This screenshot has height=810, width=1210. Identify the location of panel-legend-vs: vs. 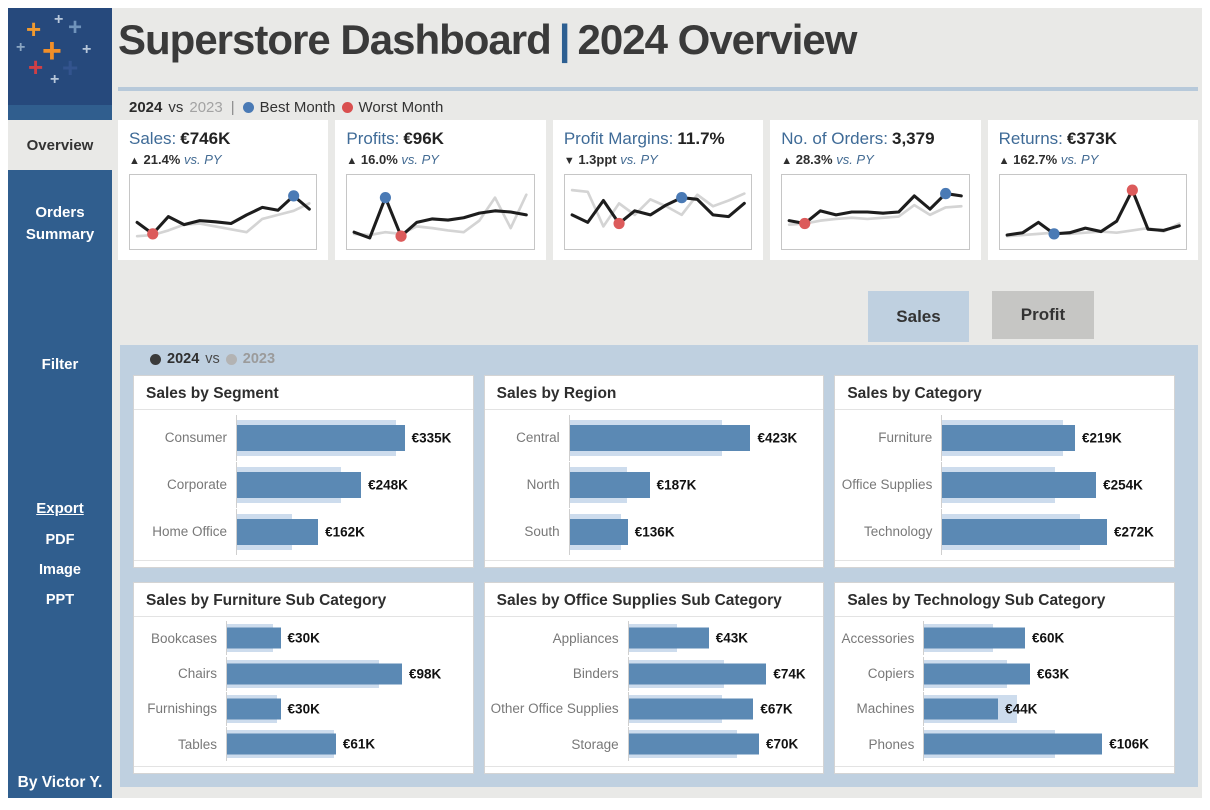
(212, 359).